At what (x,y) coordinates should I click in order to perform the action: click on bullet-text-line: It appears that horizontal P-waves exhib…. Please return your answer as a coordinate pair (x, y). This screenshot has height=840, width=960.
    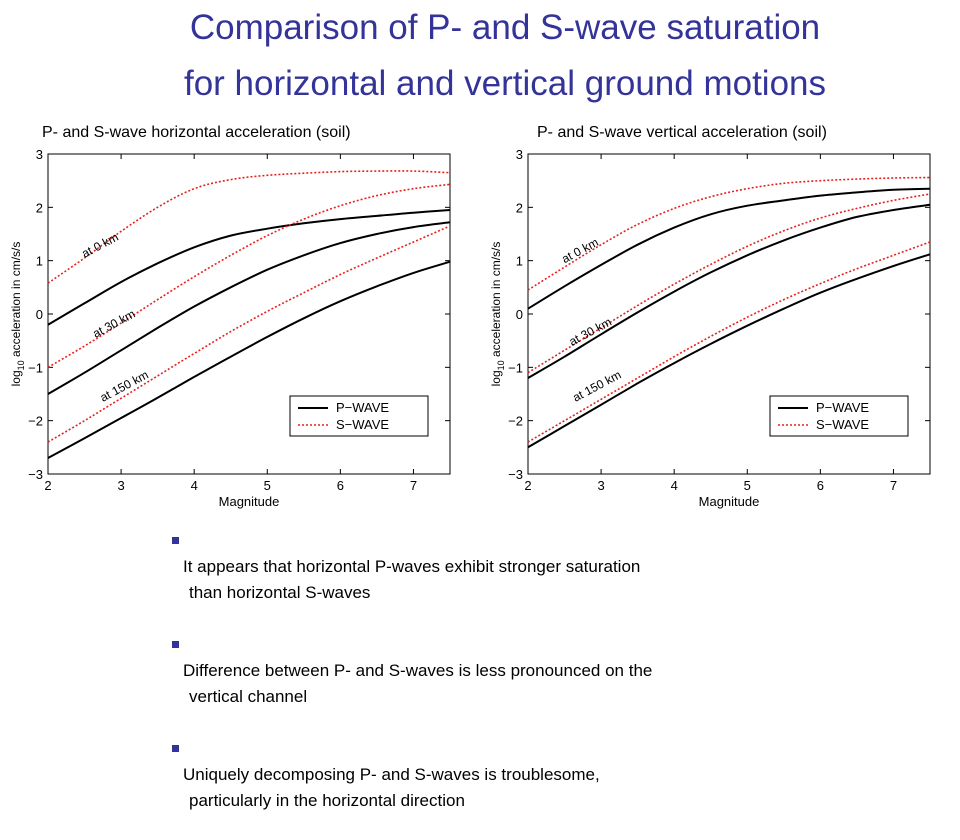
    Looking at the image, I should click on (412, 566).